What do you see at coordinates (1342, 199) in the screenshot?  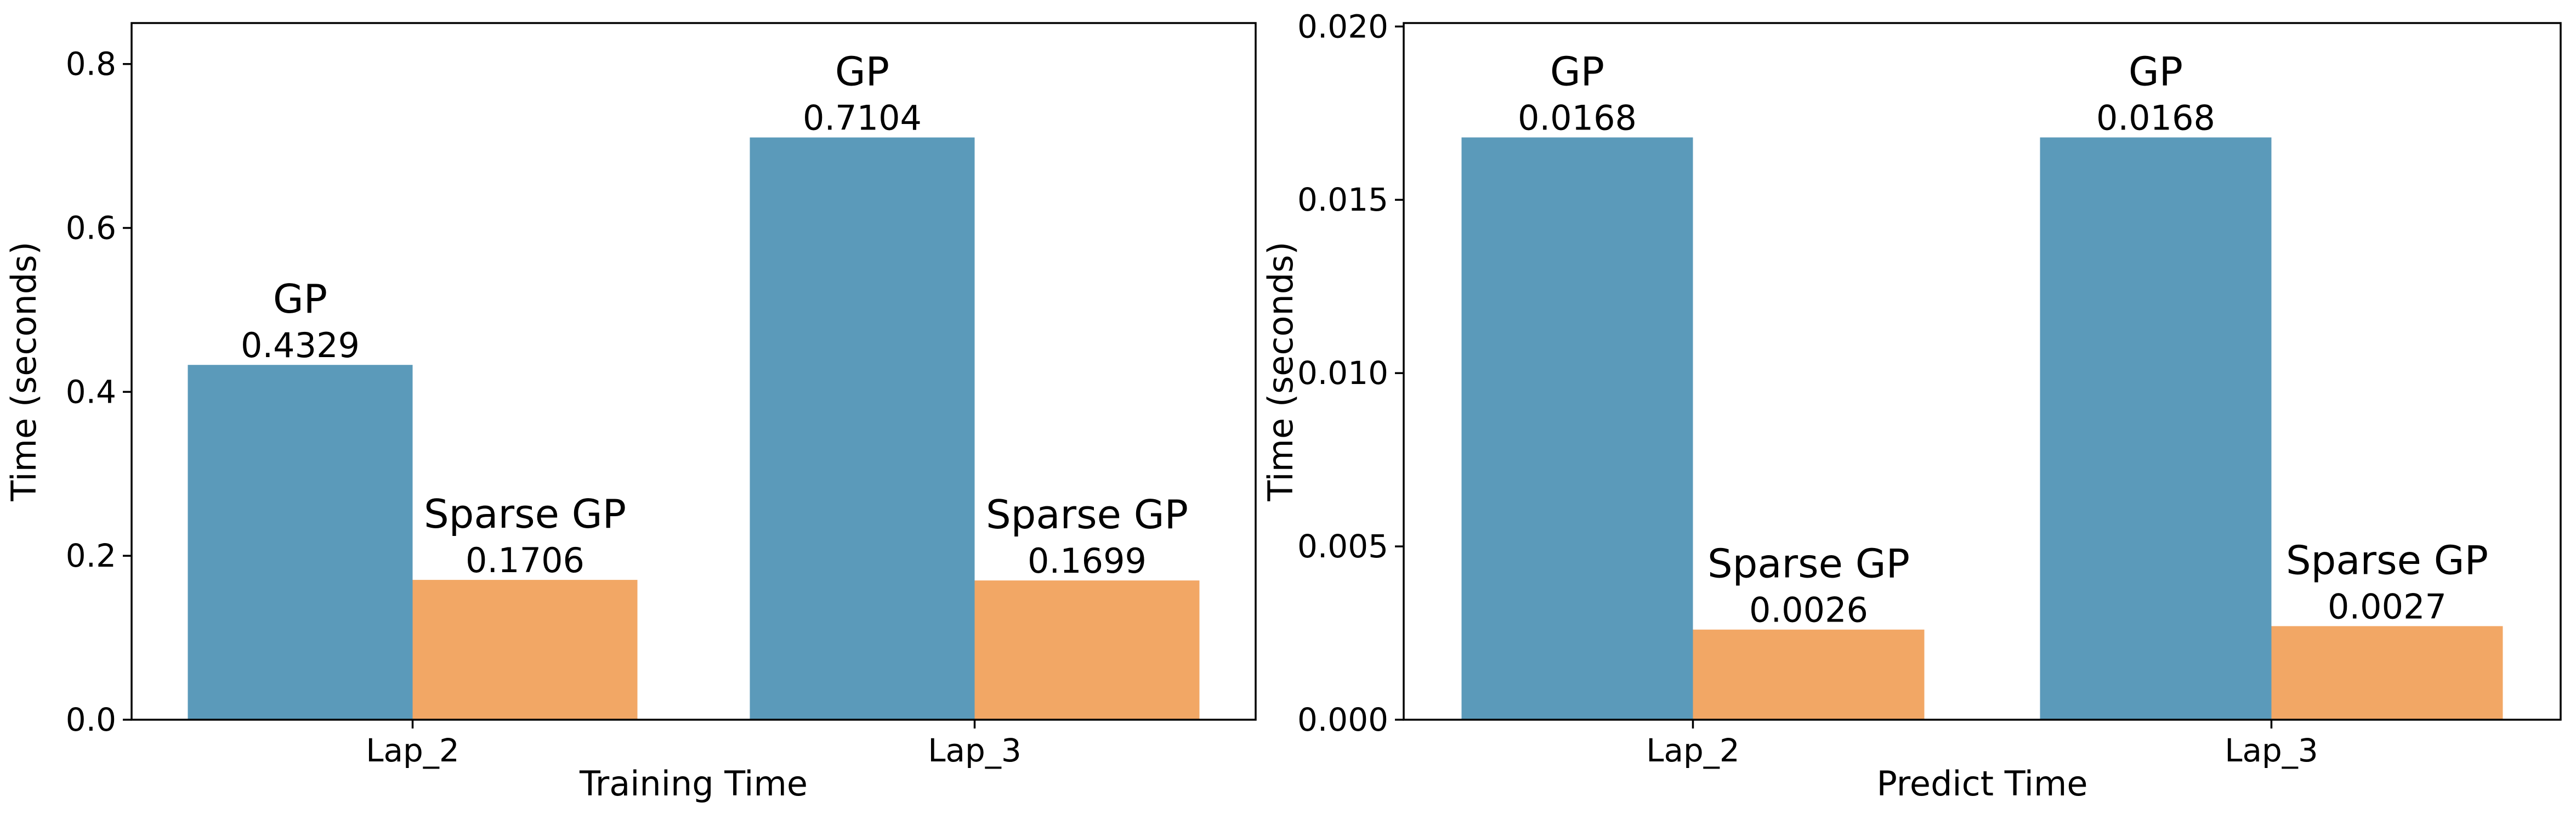 I see `y-tick-label: 0.015` at bounding box center [1342, 199].